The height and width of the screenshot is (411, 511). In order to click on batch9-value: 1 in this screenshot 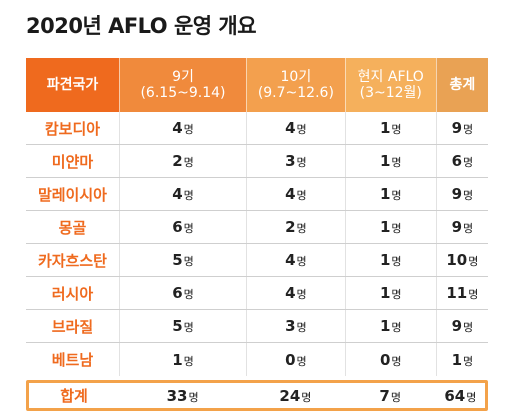, I will do `click(177, 359)`.